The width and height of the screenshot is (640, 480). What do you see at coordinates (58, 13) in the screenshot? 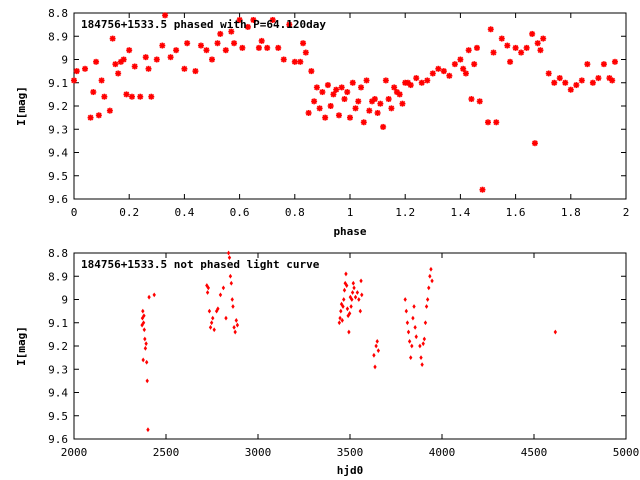
I see `phased-y-tick-label: 8.8` at bounding box center [58, 13].